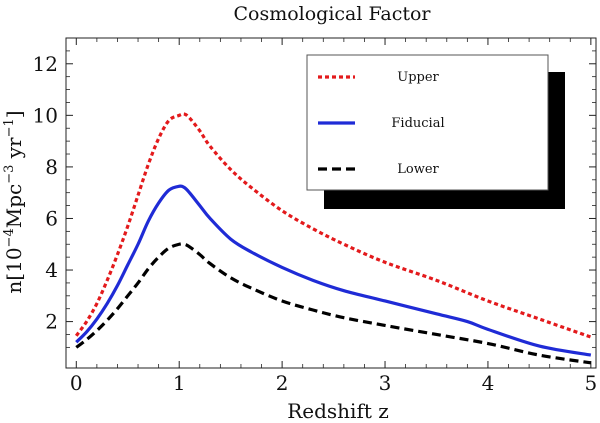 The width and height of the screenshot is (600, 423). Describe the element at coordinates (417, 123) in the screenshot. I see `legend-label-fiducial: Fiducial` at that location.